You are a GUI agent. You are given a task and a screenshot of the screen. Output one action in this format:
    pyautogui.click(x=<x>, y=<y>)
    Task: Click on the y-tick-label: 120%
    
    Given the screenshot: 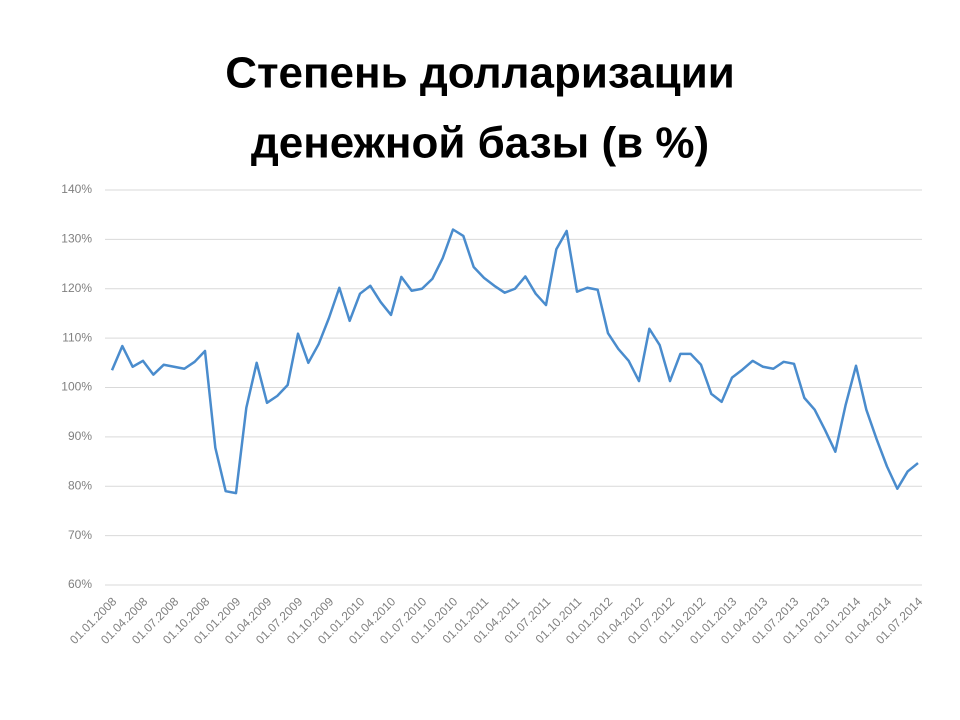 What is the action you would take?
    pyautogui.click(x=76, y=288)
    